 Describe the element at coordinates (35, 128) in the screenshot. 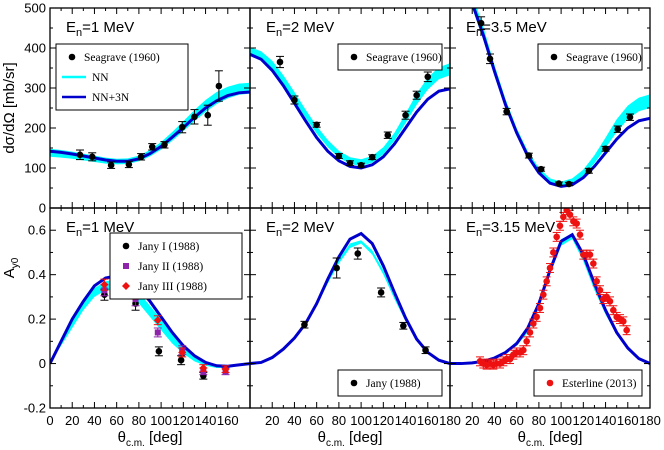

I see `y-tick-label: 200` at that location.